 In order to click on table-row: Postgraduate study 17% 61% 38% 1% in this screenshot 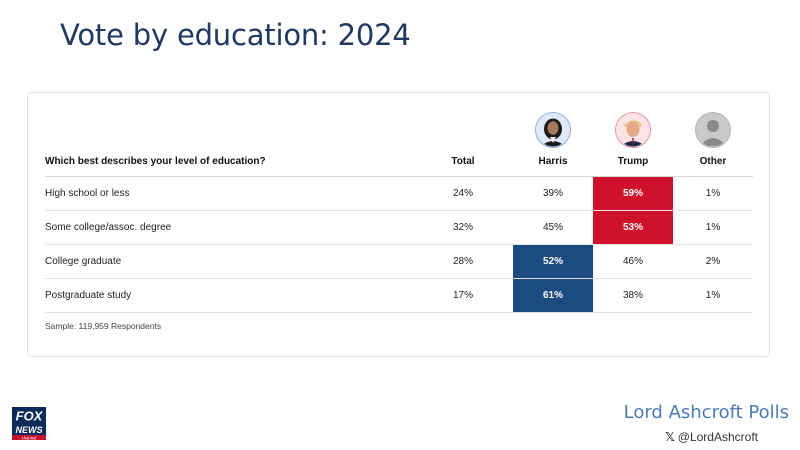, I will do `click(399, 295)`.